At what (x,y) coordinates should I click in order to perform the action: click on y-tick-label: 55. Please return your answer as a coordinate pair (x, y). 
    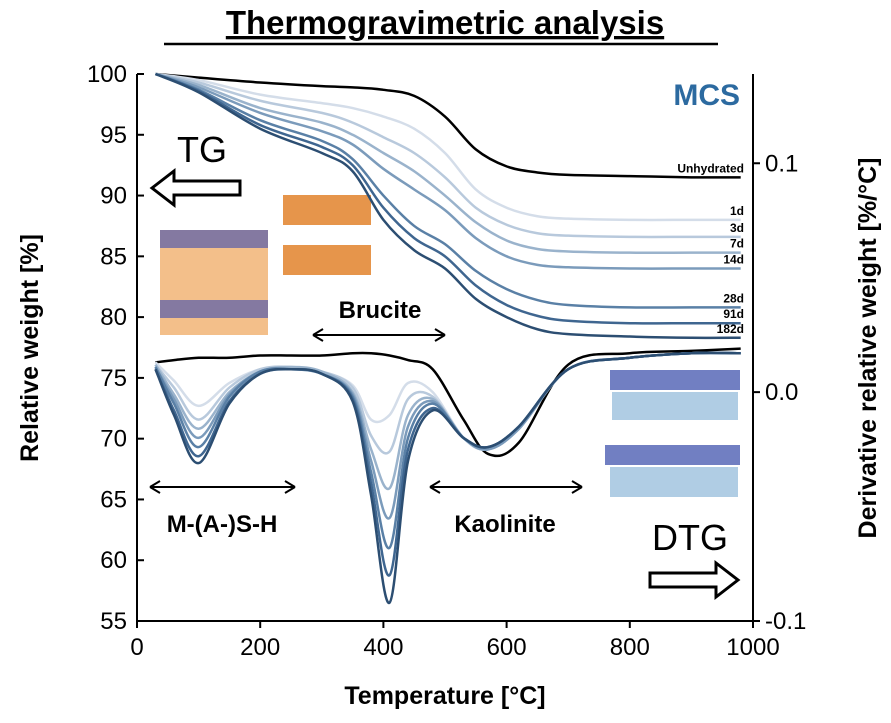
    Looking at the image, I should click on (113, 621).